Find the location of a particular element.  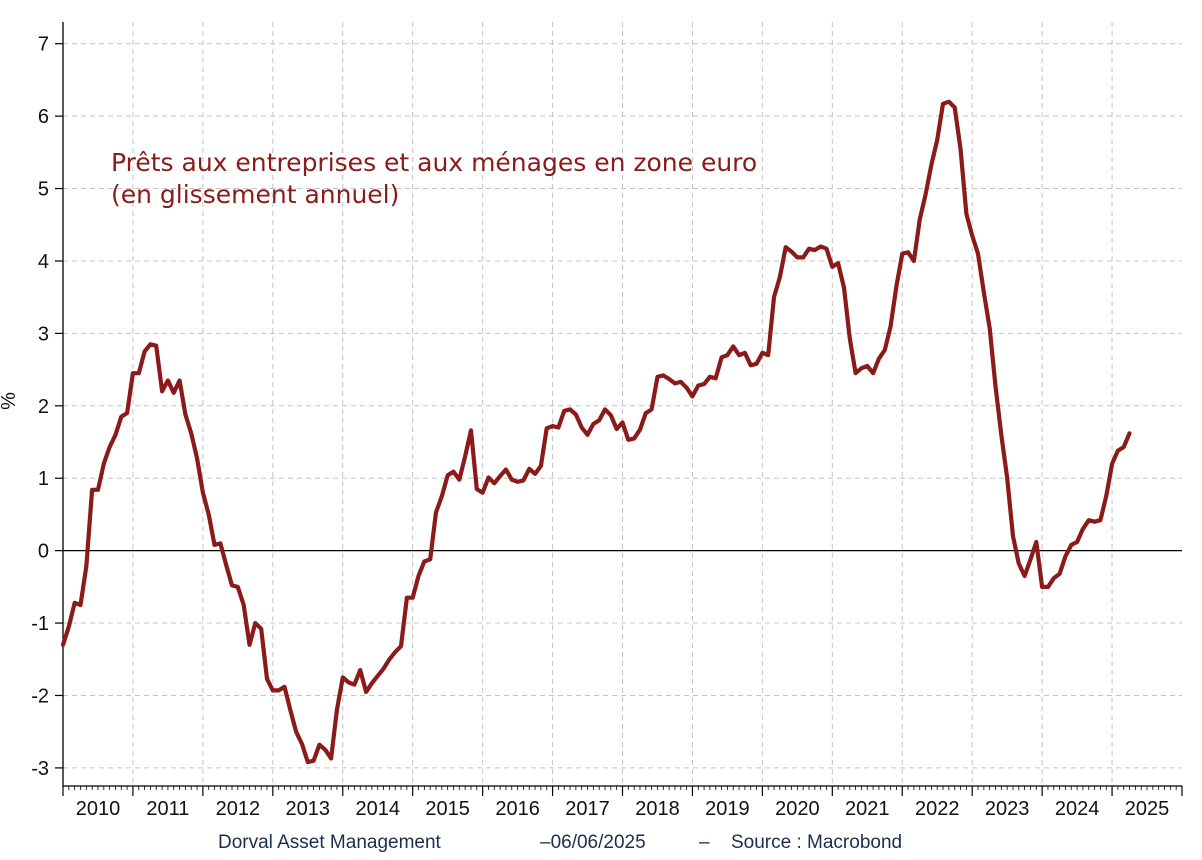

x-tick-label: 2025 is located at coordinates (1147, 809).